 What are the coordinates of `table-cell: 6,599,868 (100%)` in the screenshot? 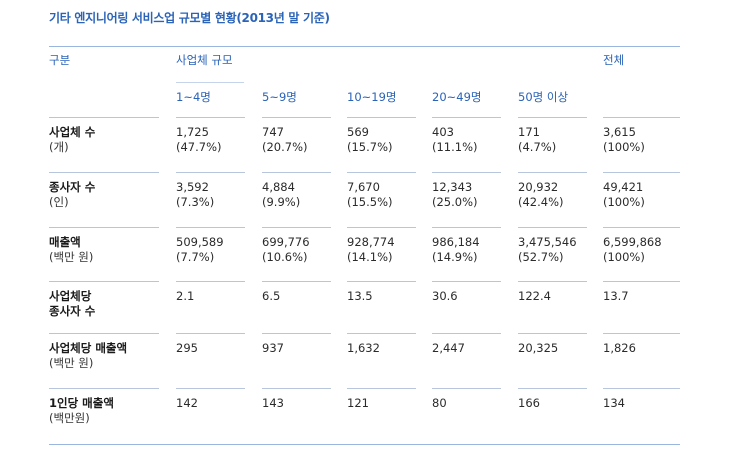 It's located at (632, 250).